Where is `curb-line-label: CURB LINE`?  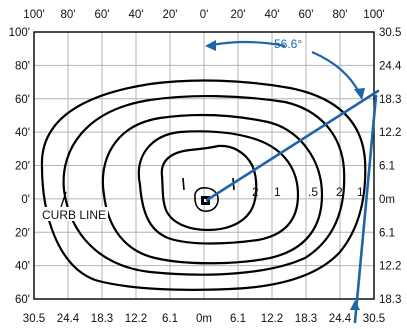 curb-line-label: CURB LINE is located at coordinates (74, 215).